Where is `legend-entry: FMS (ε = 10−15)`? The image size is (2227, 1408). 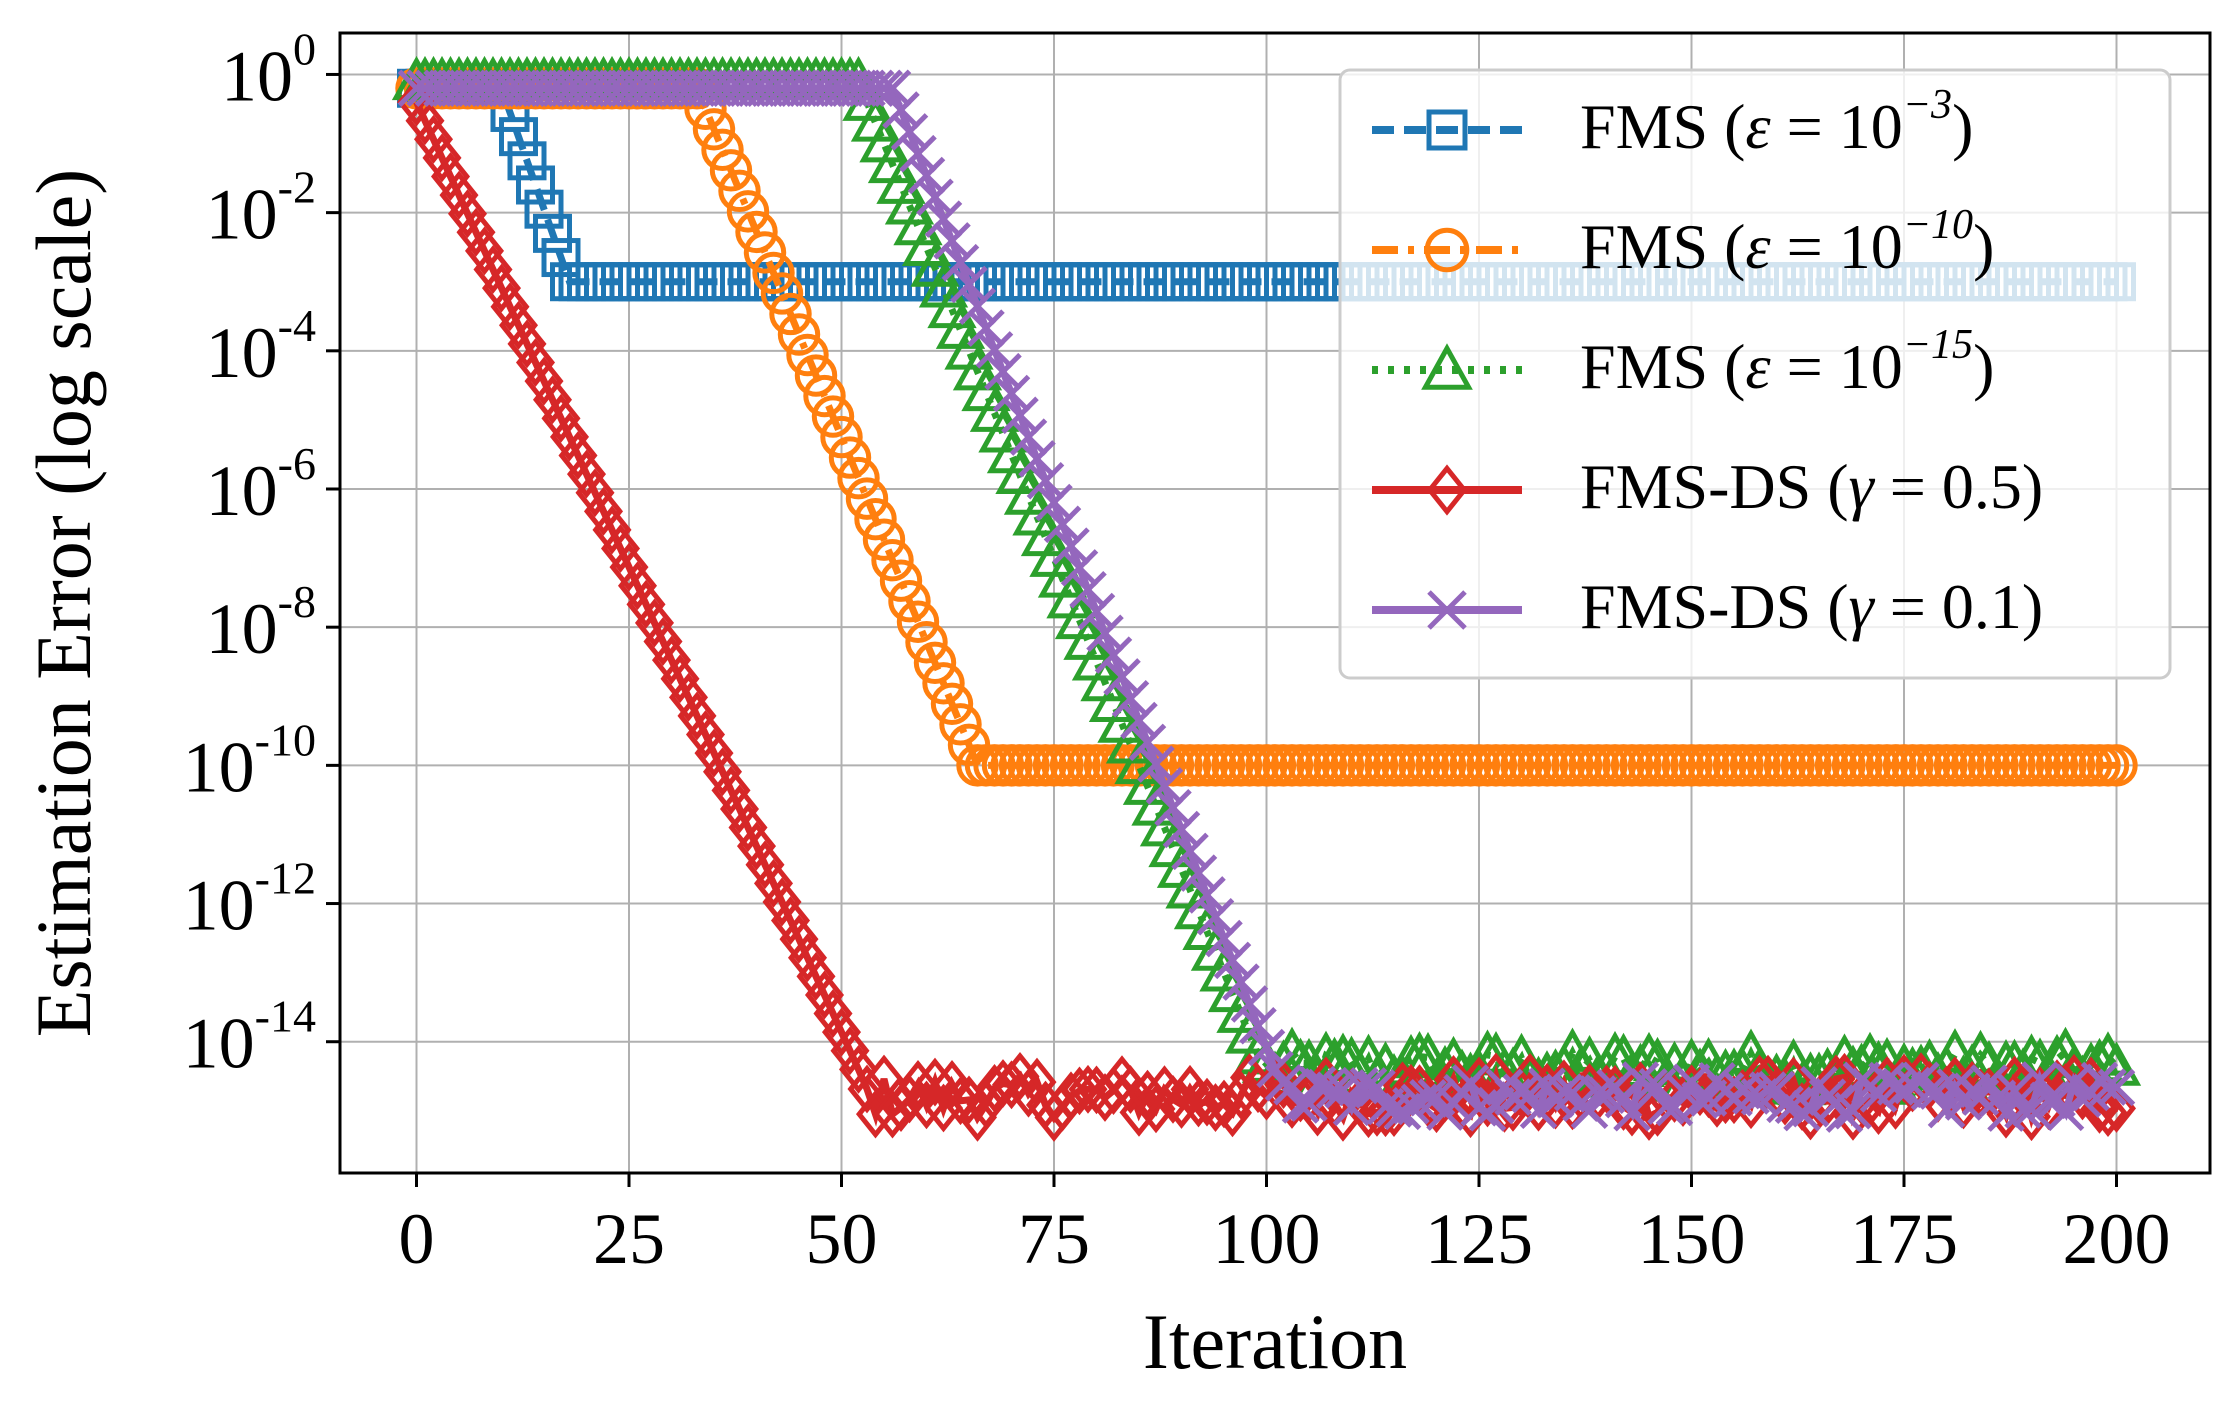
legend-entry: FMS (ε = 10−15) is located at coordinates (1683, 362).